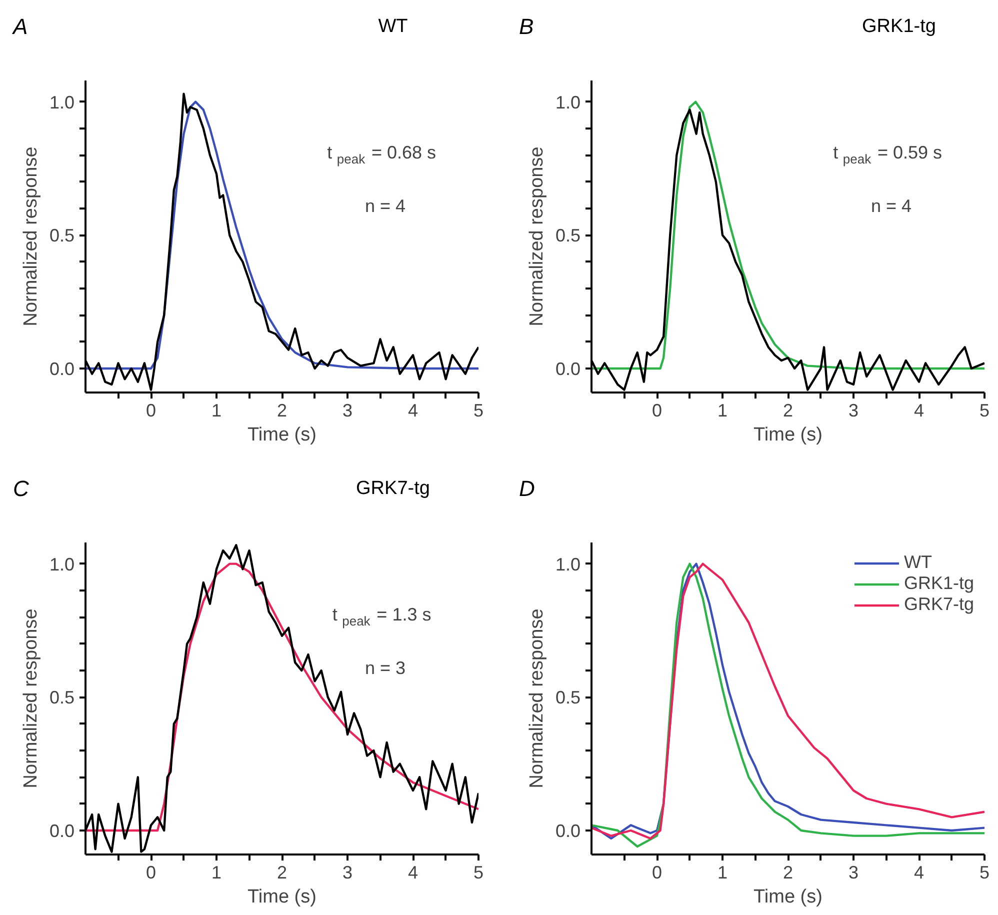  Describe the element at coordinates (939, 604) in the screenshot. I see `legend-label: GRK7-tg` at that location.